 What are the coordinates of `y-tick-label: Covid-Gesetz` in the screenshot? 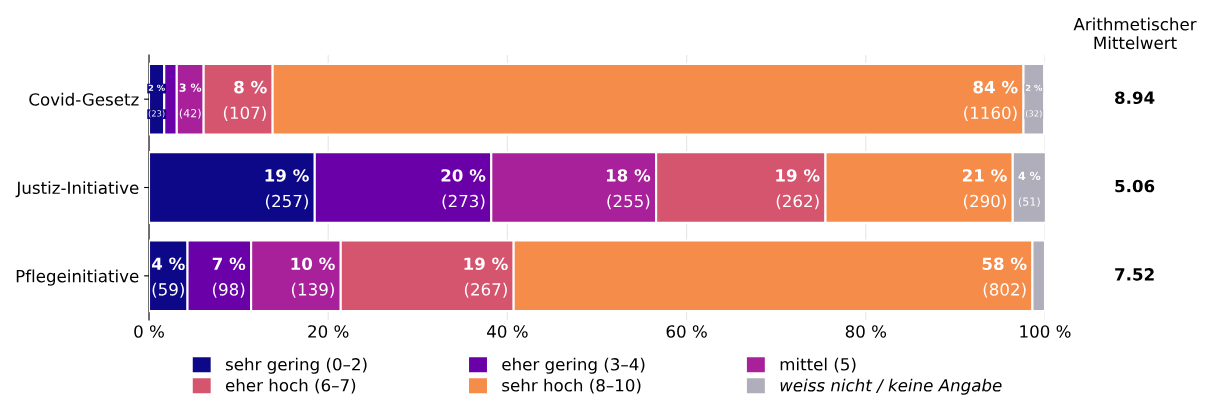 It's located at (84, 99).